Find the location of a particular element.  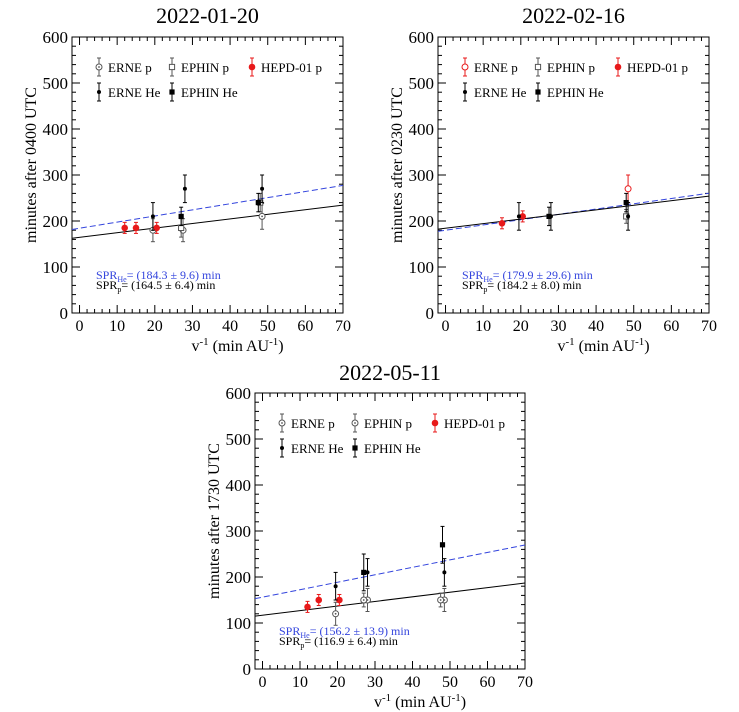

panel-1-ephin_he-point-1-marker-glyph is located at coordinates (181, 216).